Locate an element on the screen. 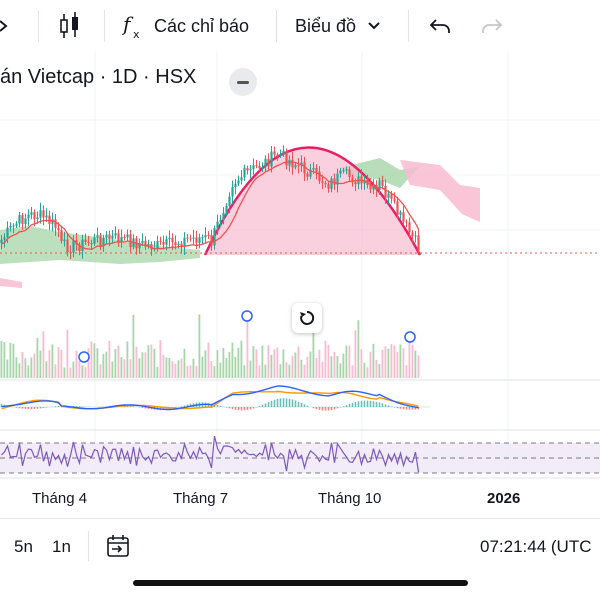  redo-icon is located at coordinates (492, 26).